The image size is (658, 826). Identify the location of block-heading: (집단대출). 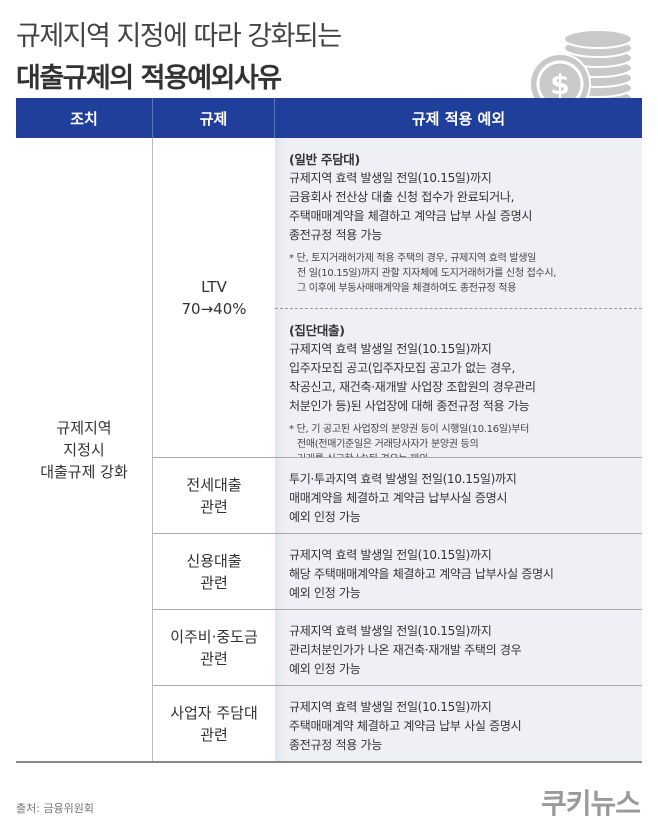
(317, 330).